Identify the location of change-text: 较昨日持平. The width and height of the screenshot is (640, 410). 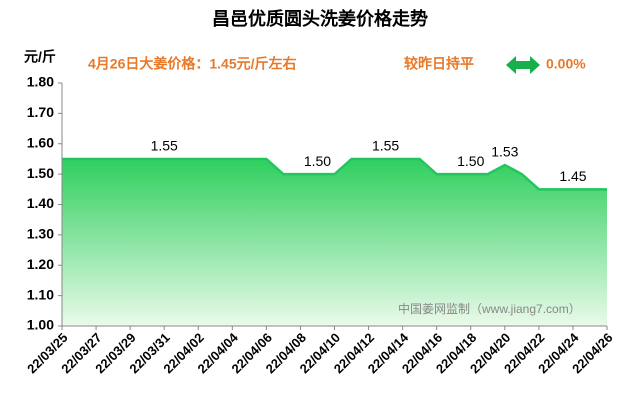
(439, 64).